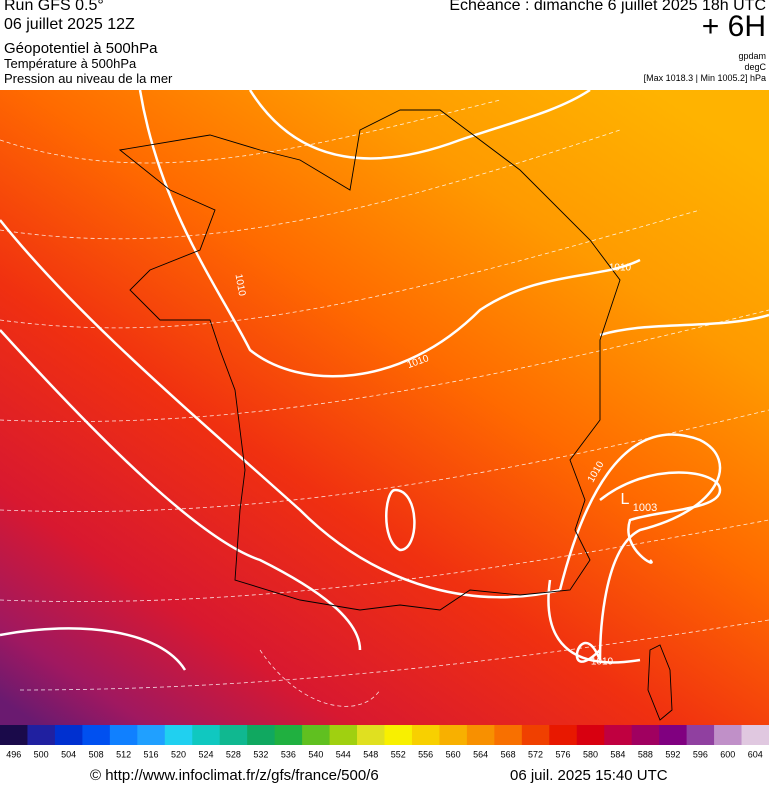 The height and width of the screenshot is (786, 769). Describe the element at coordinates (88, 78) in the screenshot. I see `field-title: Pression au niveau de la mer` at that location.